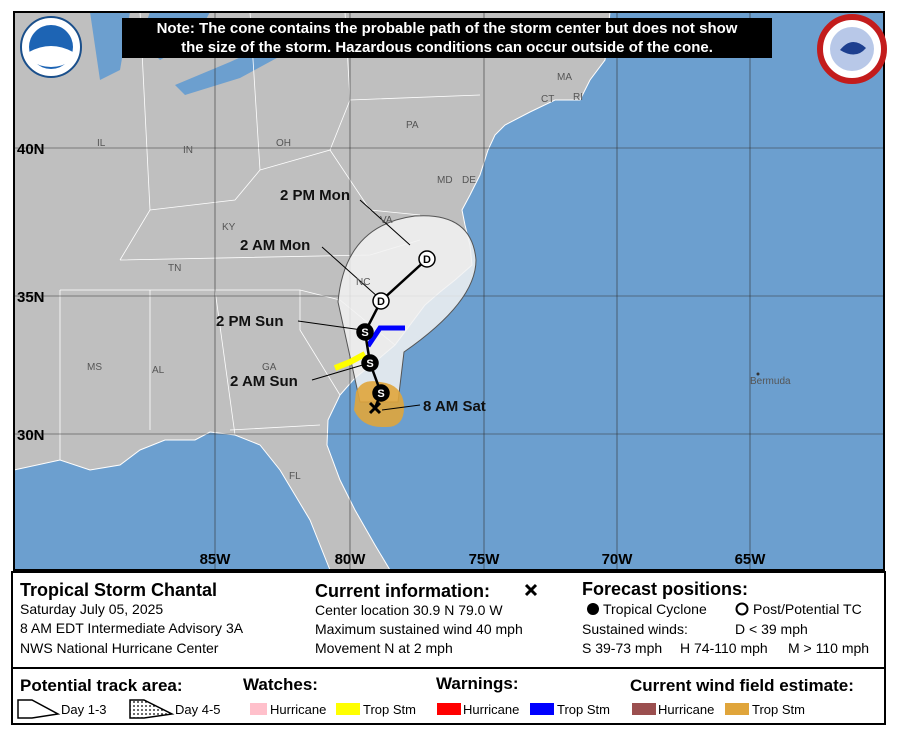 Image resolution: width=897 pixels, height=741 pixels. Describe the element at coordinates (118, 590) in the screenshot. I see `storm-name: Tropical Storm Chantal` at that location.